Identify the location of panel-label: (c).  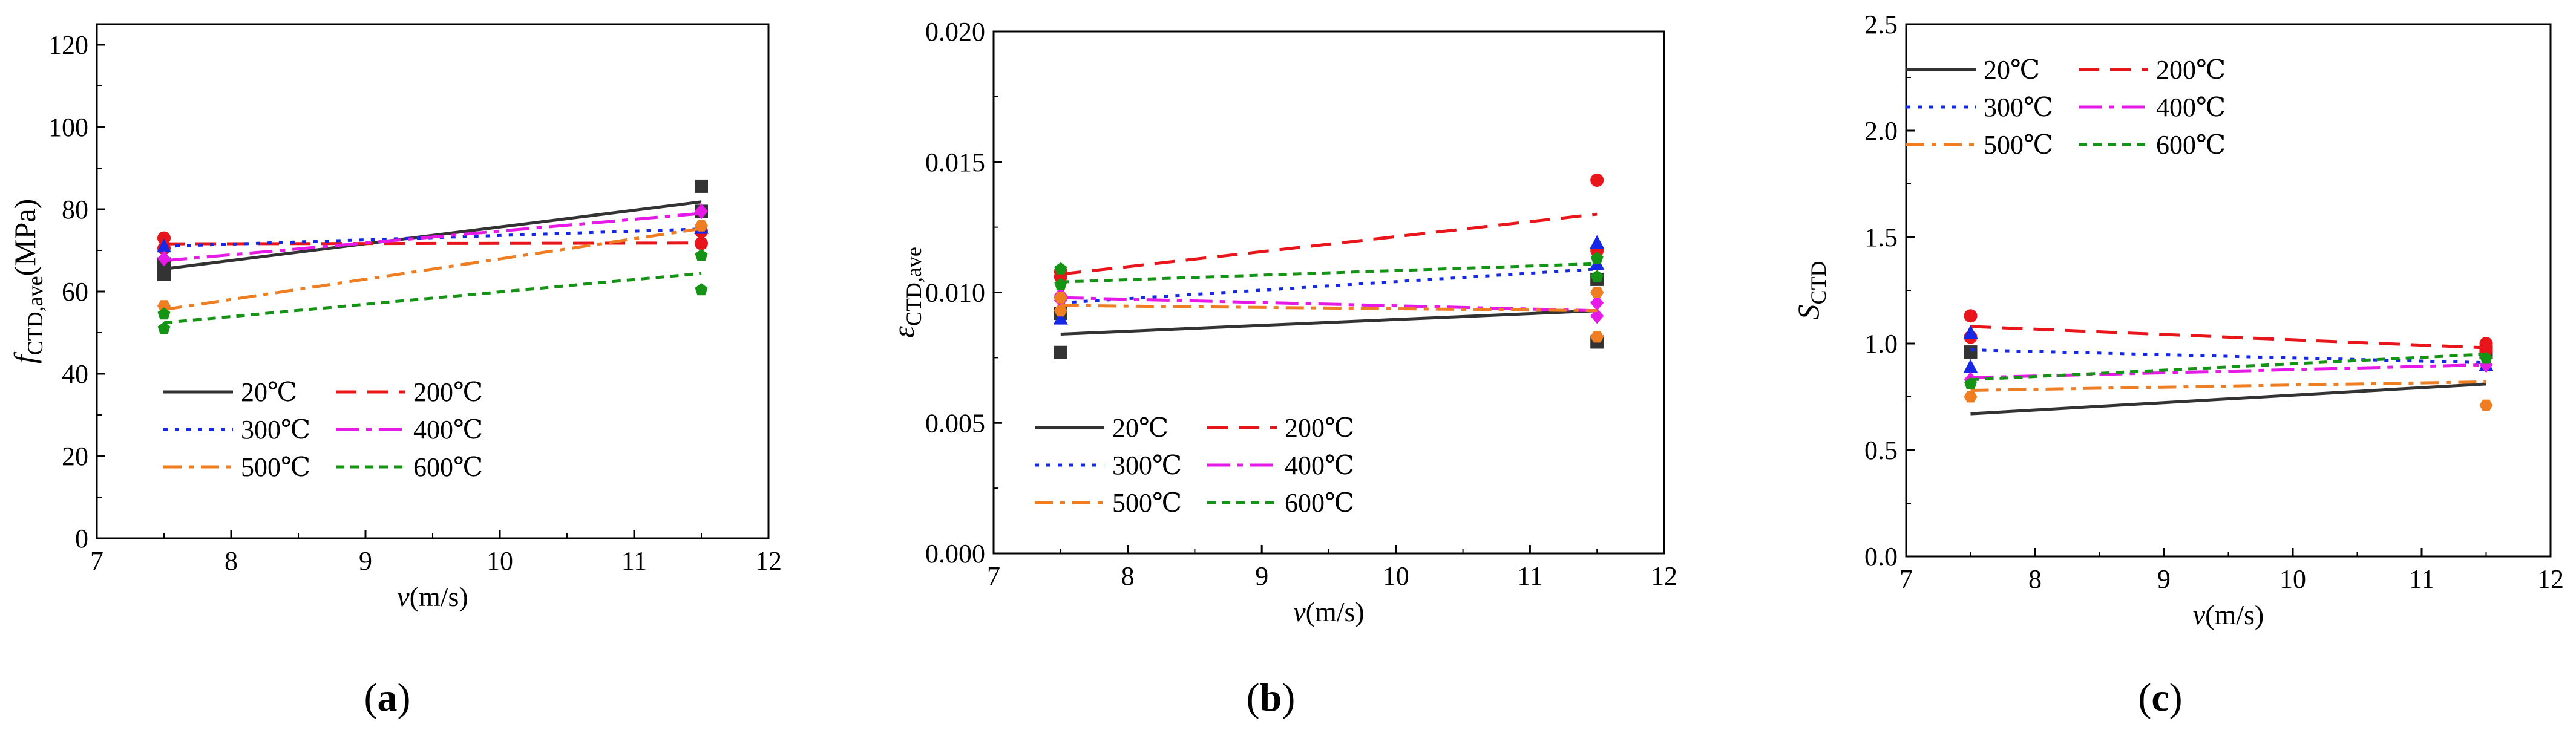
(2160, 698).